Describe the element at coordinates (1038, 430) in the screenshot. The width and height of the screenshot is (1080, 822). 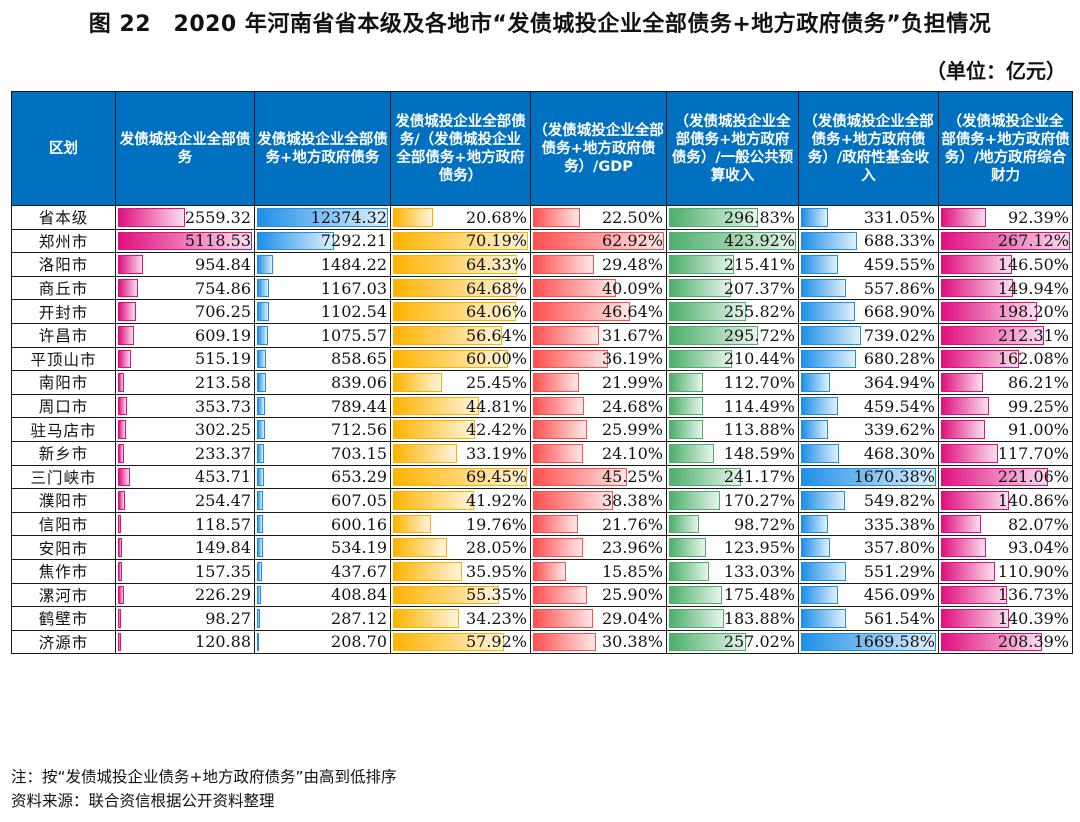
I see `cell-value: 91.00%` at that location.